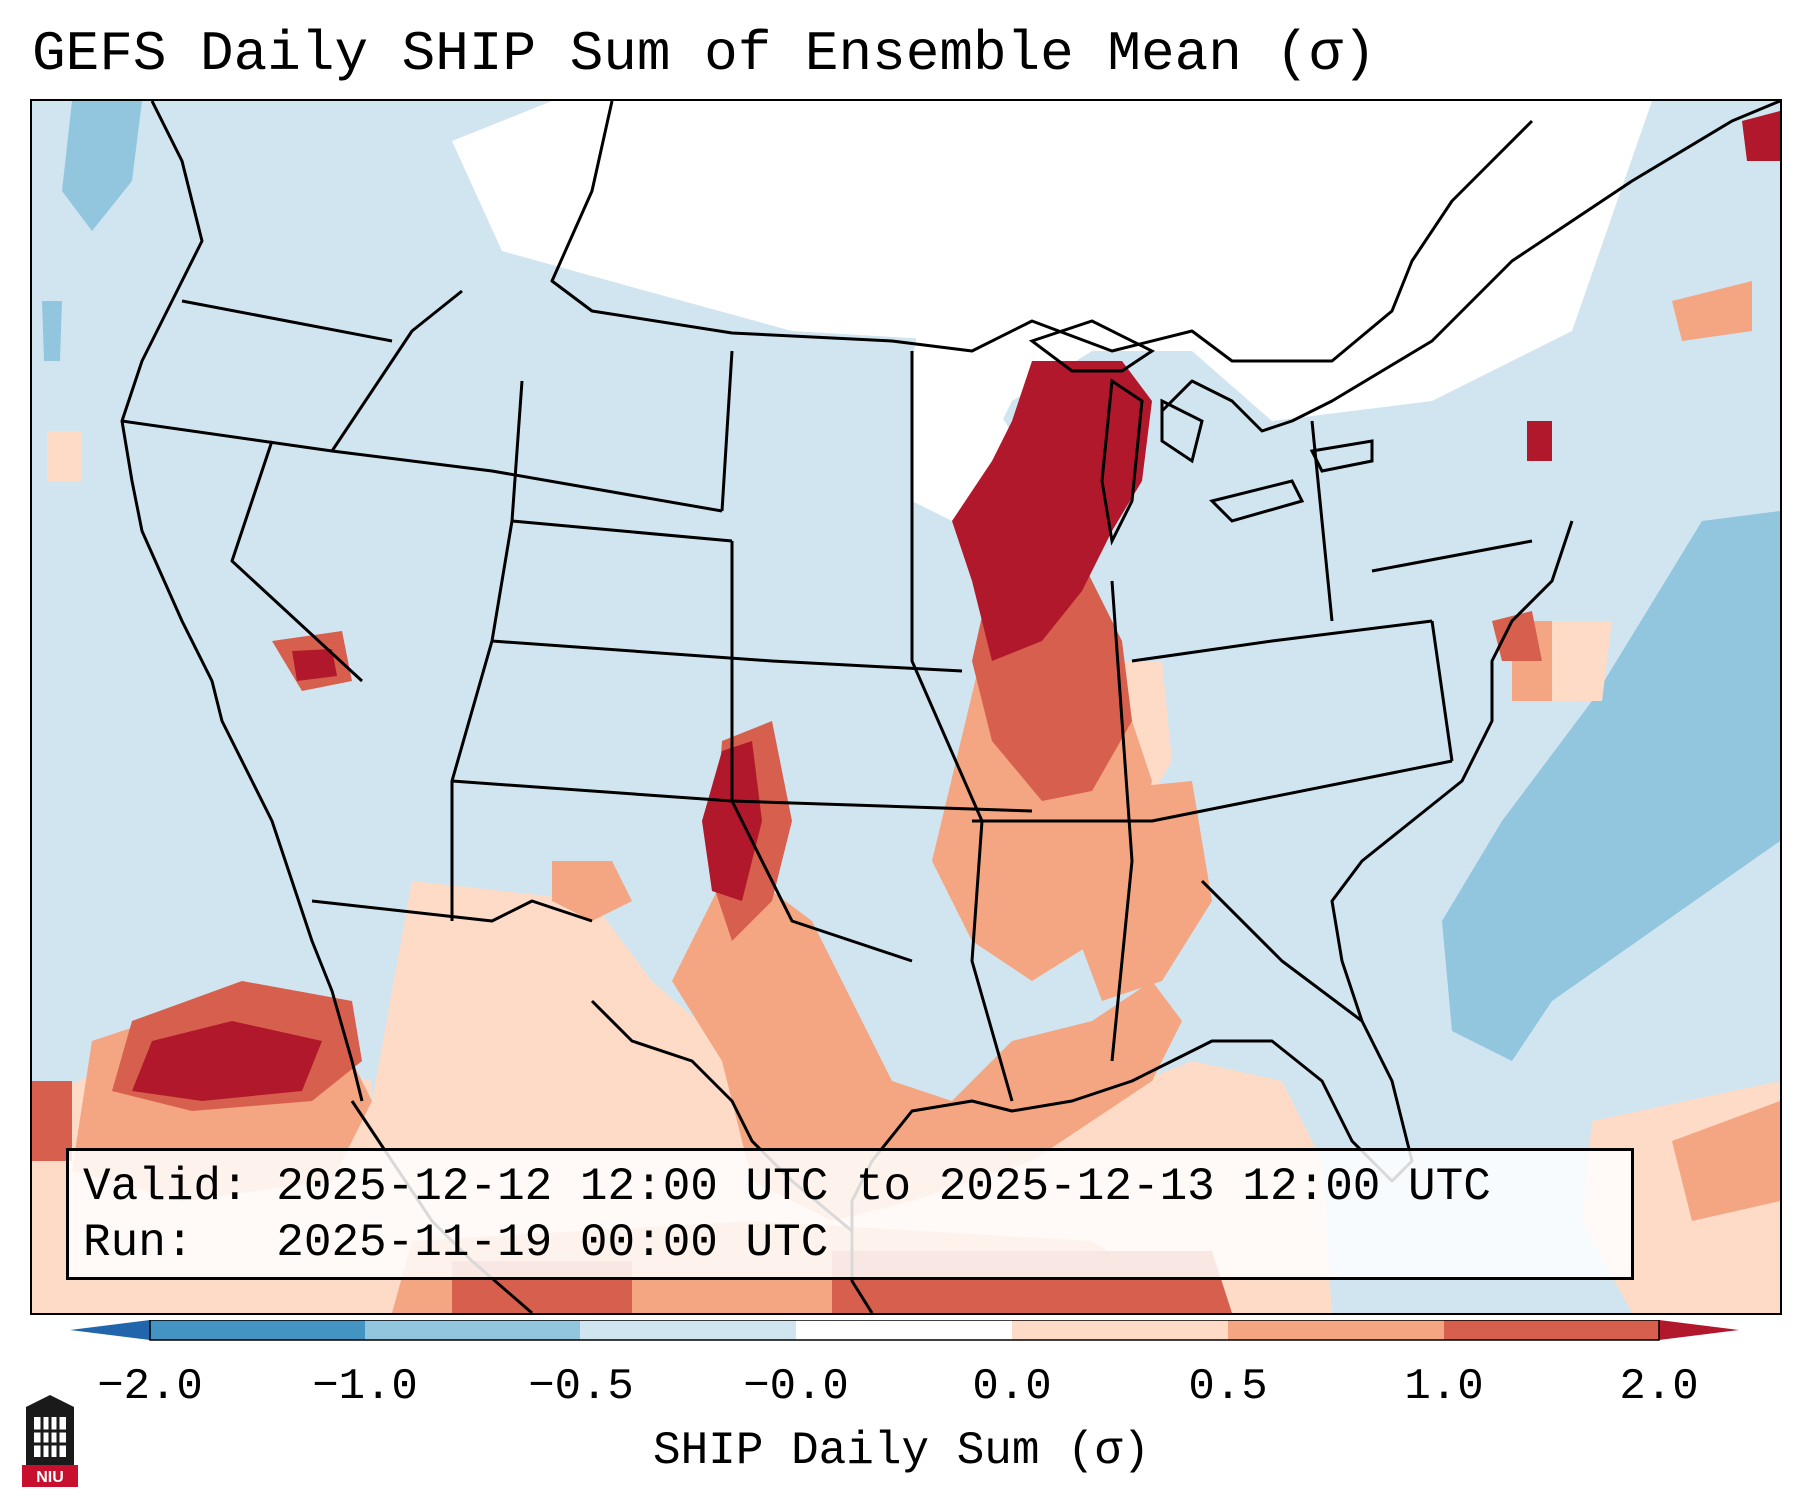 This screenshot has height=1506, width=1803. I want to click on niu-logo: NIU, so click(50, 1441).